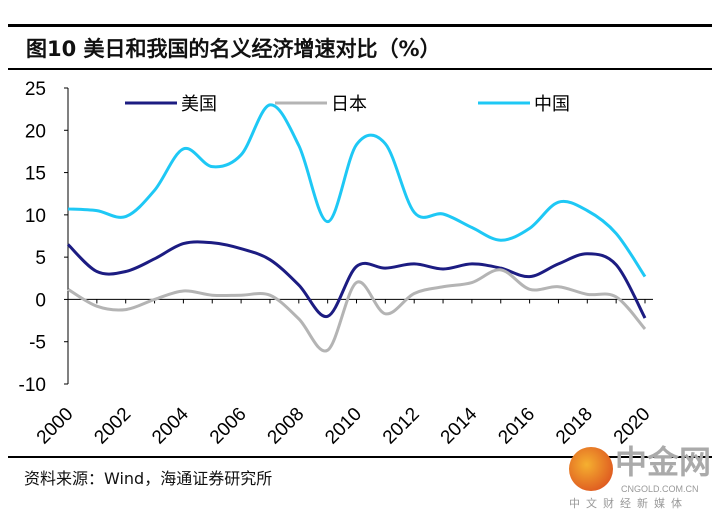 This screenshot has height=514, width=722. What do you see at coordinates (148, 478) in the screenshot?
I see `source-note: 资料来源：Wind，海通证券研究所` at bounding box center [148, 478].